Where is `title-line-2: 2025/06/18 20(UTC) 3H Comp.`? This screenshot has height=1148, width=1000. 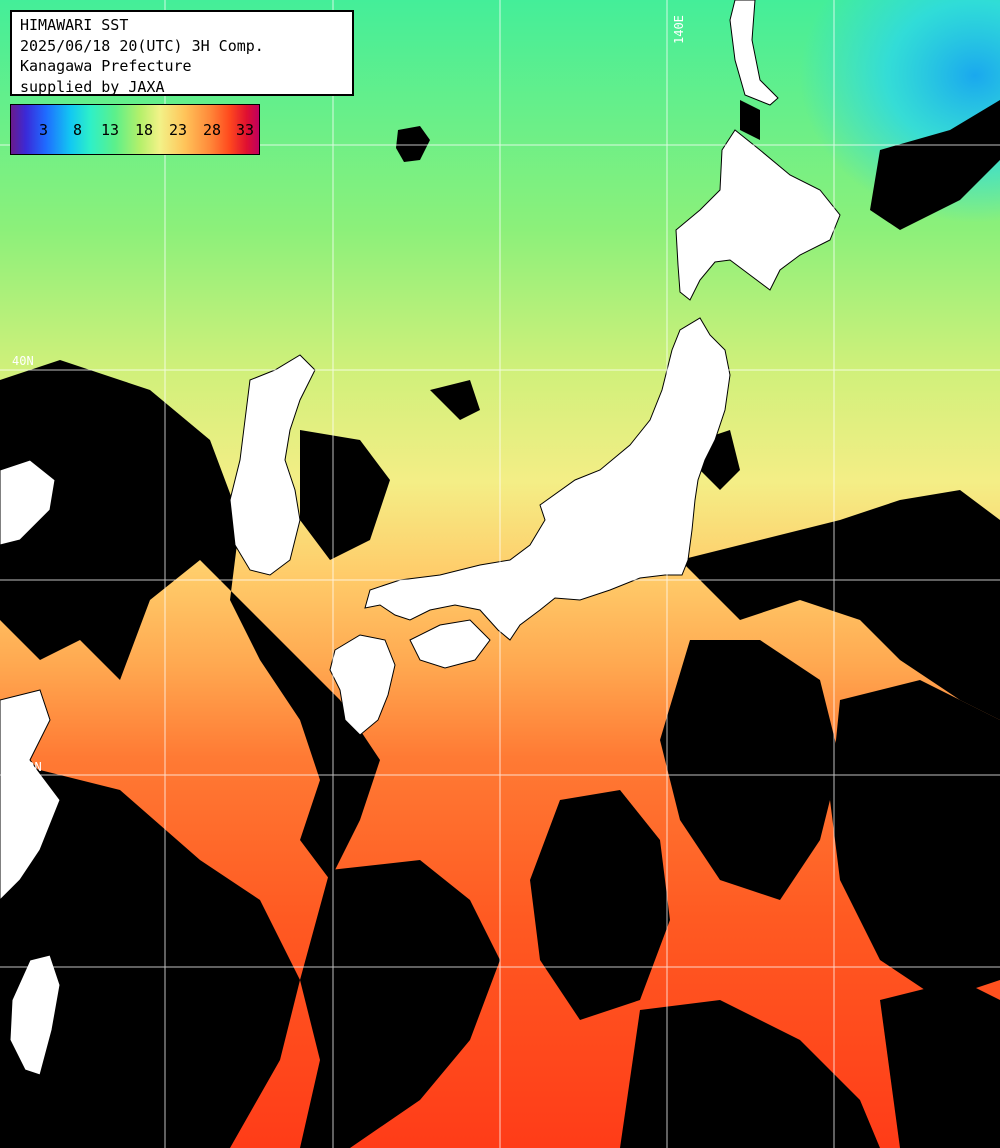 title-line-2: 2025/06/18 20(UTC) 3H Comp. is located at coordinates (142, 45).